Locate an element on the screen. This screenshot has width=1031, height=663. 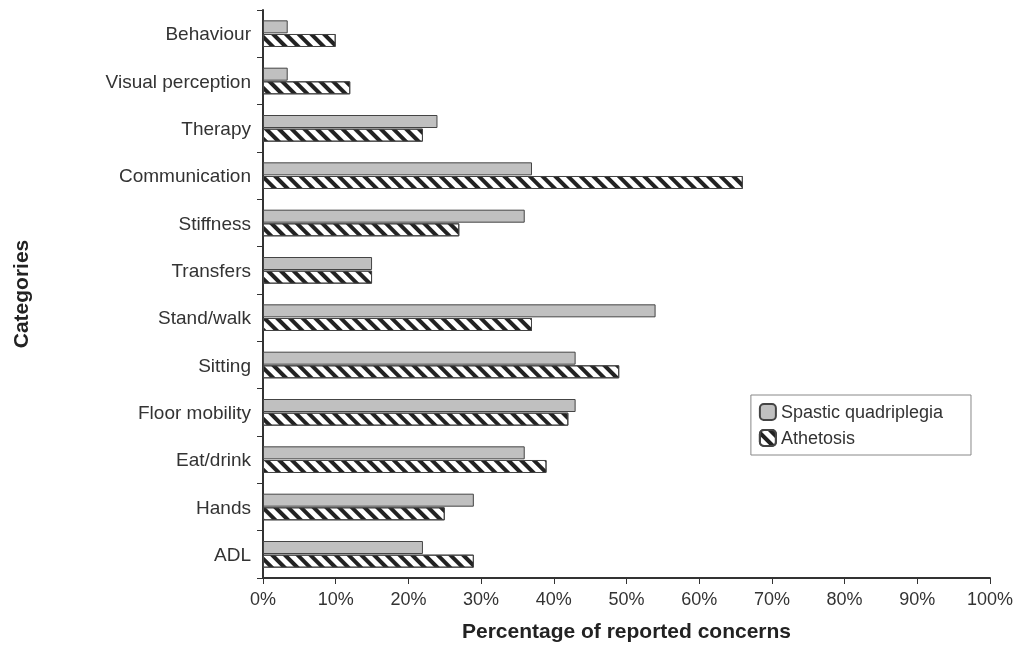
y-tick-label: ADL is located at coordinates (232, 554).